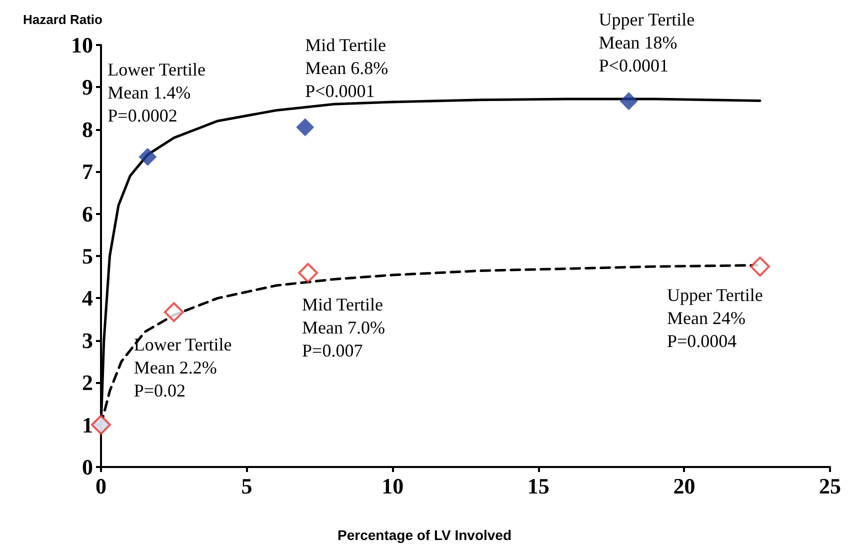 The width and height of the screenshot is (849, 554). What do you see at coordinates (87, 256) in the screenshot?
I see `y-tick-label: 5` at bounding box center [87, 256].